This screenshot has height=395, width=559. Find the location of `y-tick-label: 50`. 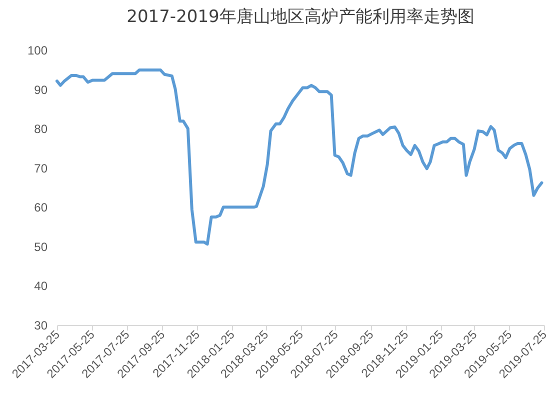

y-tick-label: 50 is located at coordinates (41, 247).